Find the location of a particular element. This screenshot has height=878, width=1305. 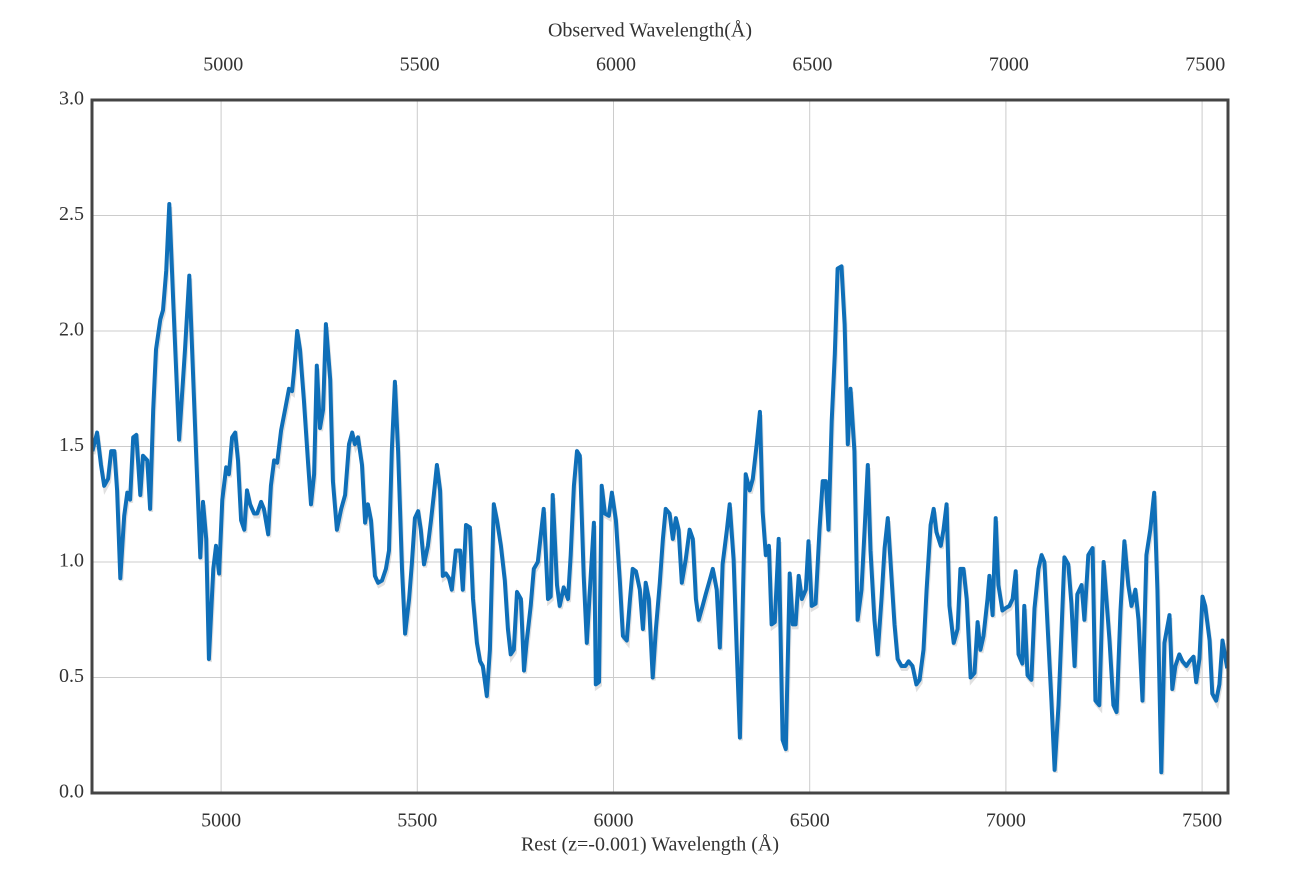

x-tick-label: 5000 is located at coordinates (221, 821).